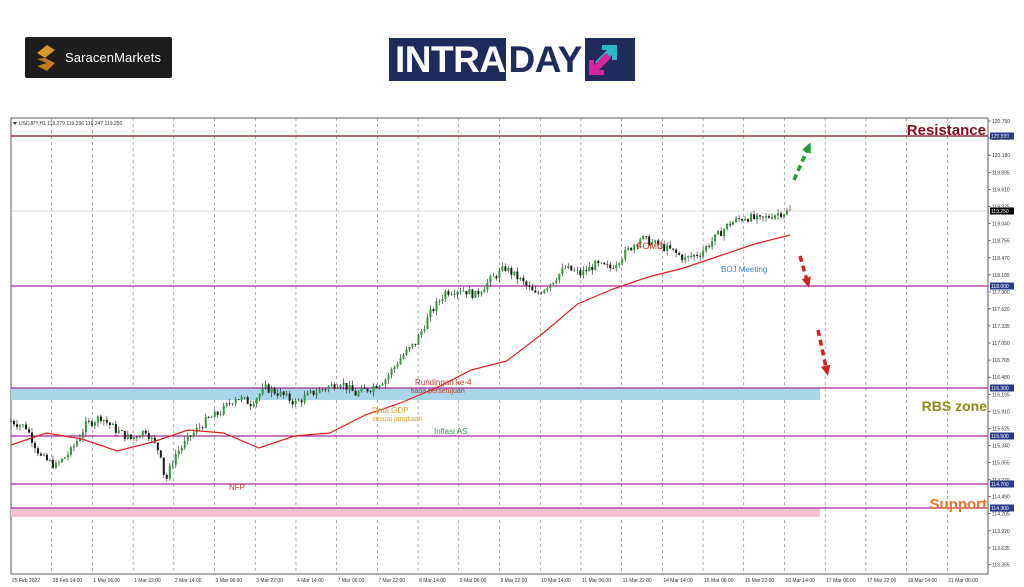 This screenshot has height=587, width=1024. Describe the element at coordinates (26, 581) in the screenshot. I see `x-tick-label: 25 Feb 2022` at that location.